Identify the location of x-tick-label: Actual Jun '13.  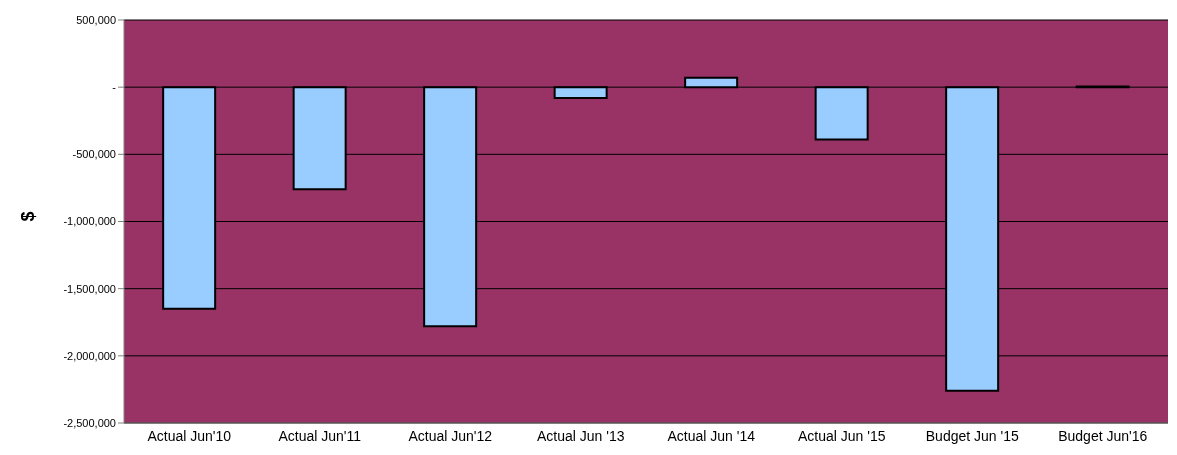
(580, 435).